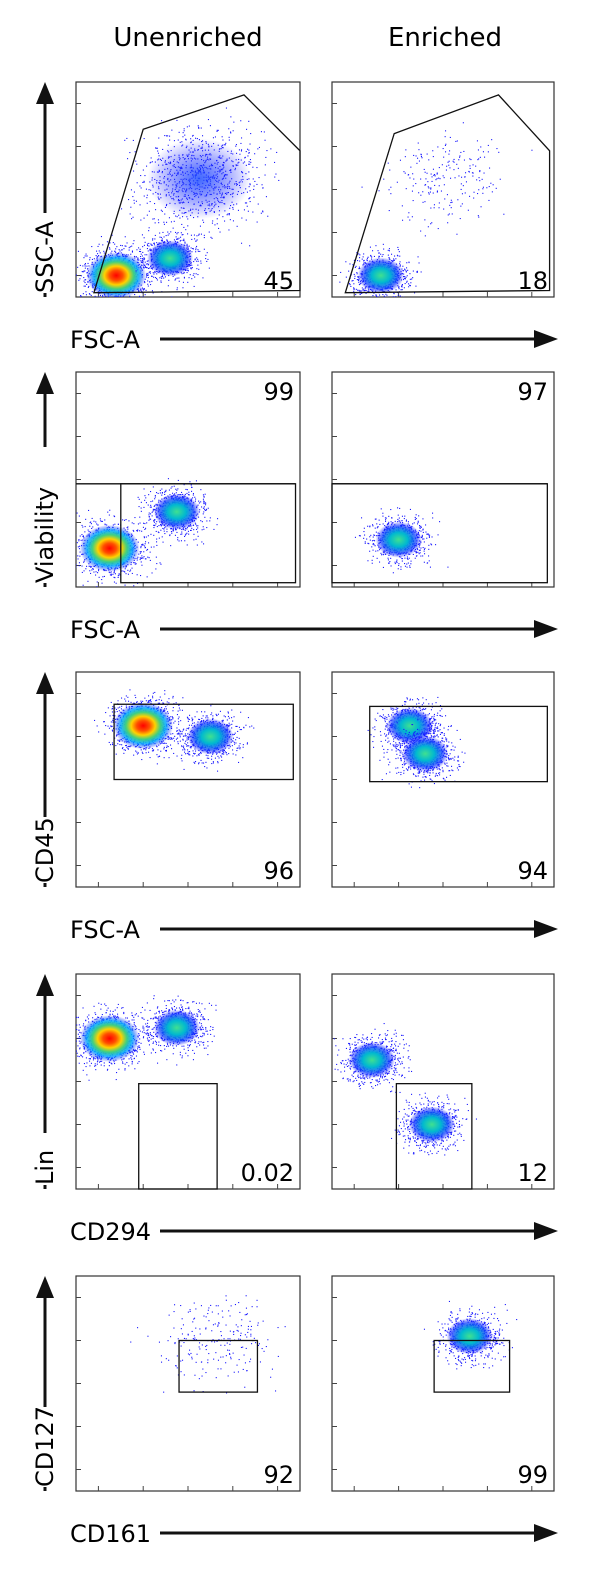 The width and height of the screenshot is (606, 1580). Describe the element at coordinates (187, 38) in the screenshot. I see `column-title-unenriched: Unenriched` at that location.